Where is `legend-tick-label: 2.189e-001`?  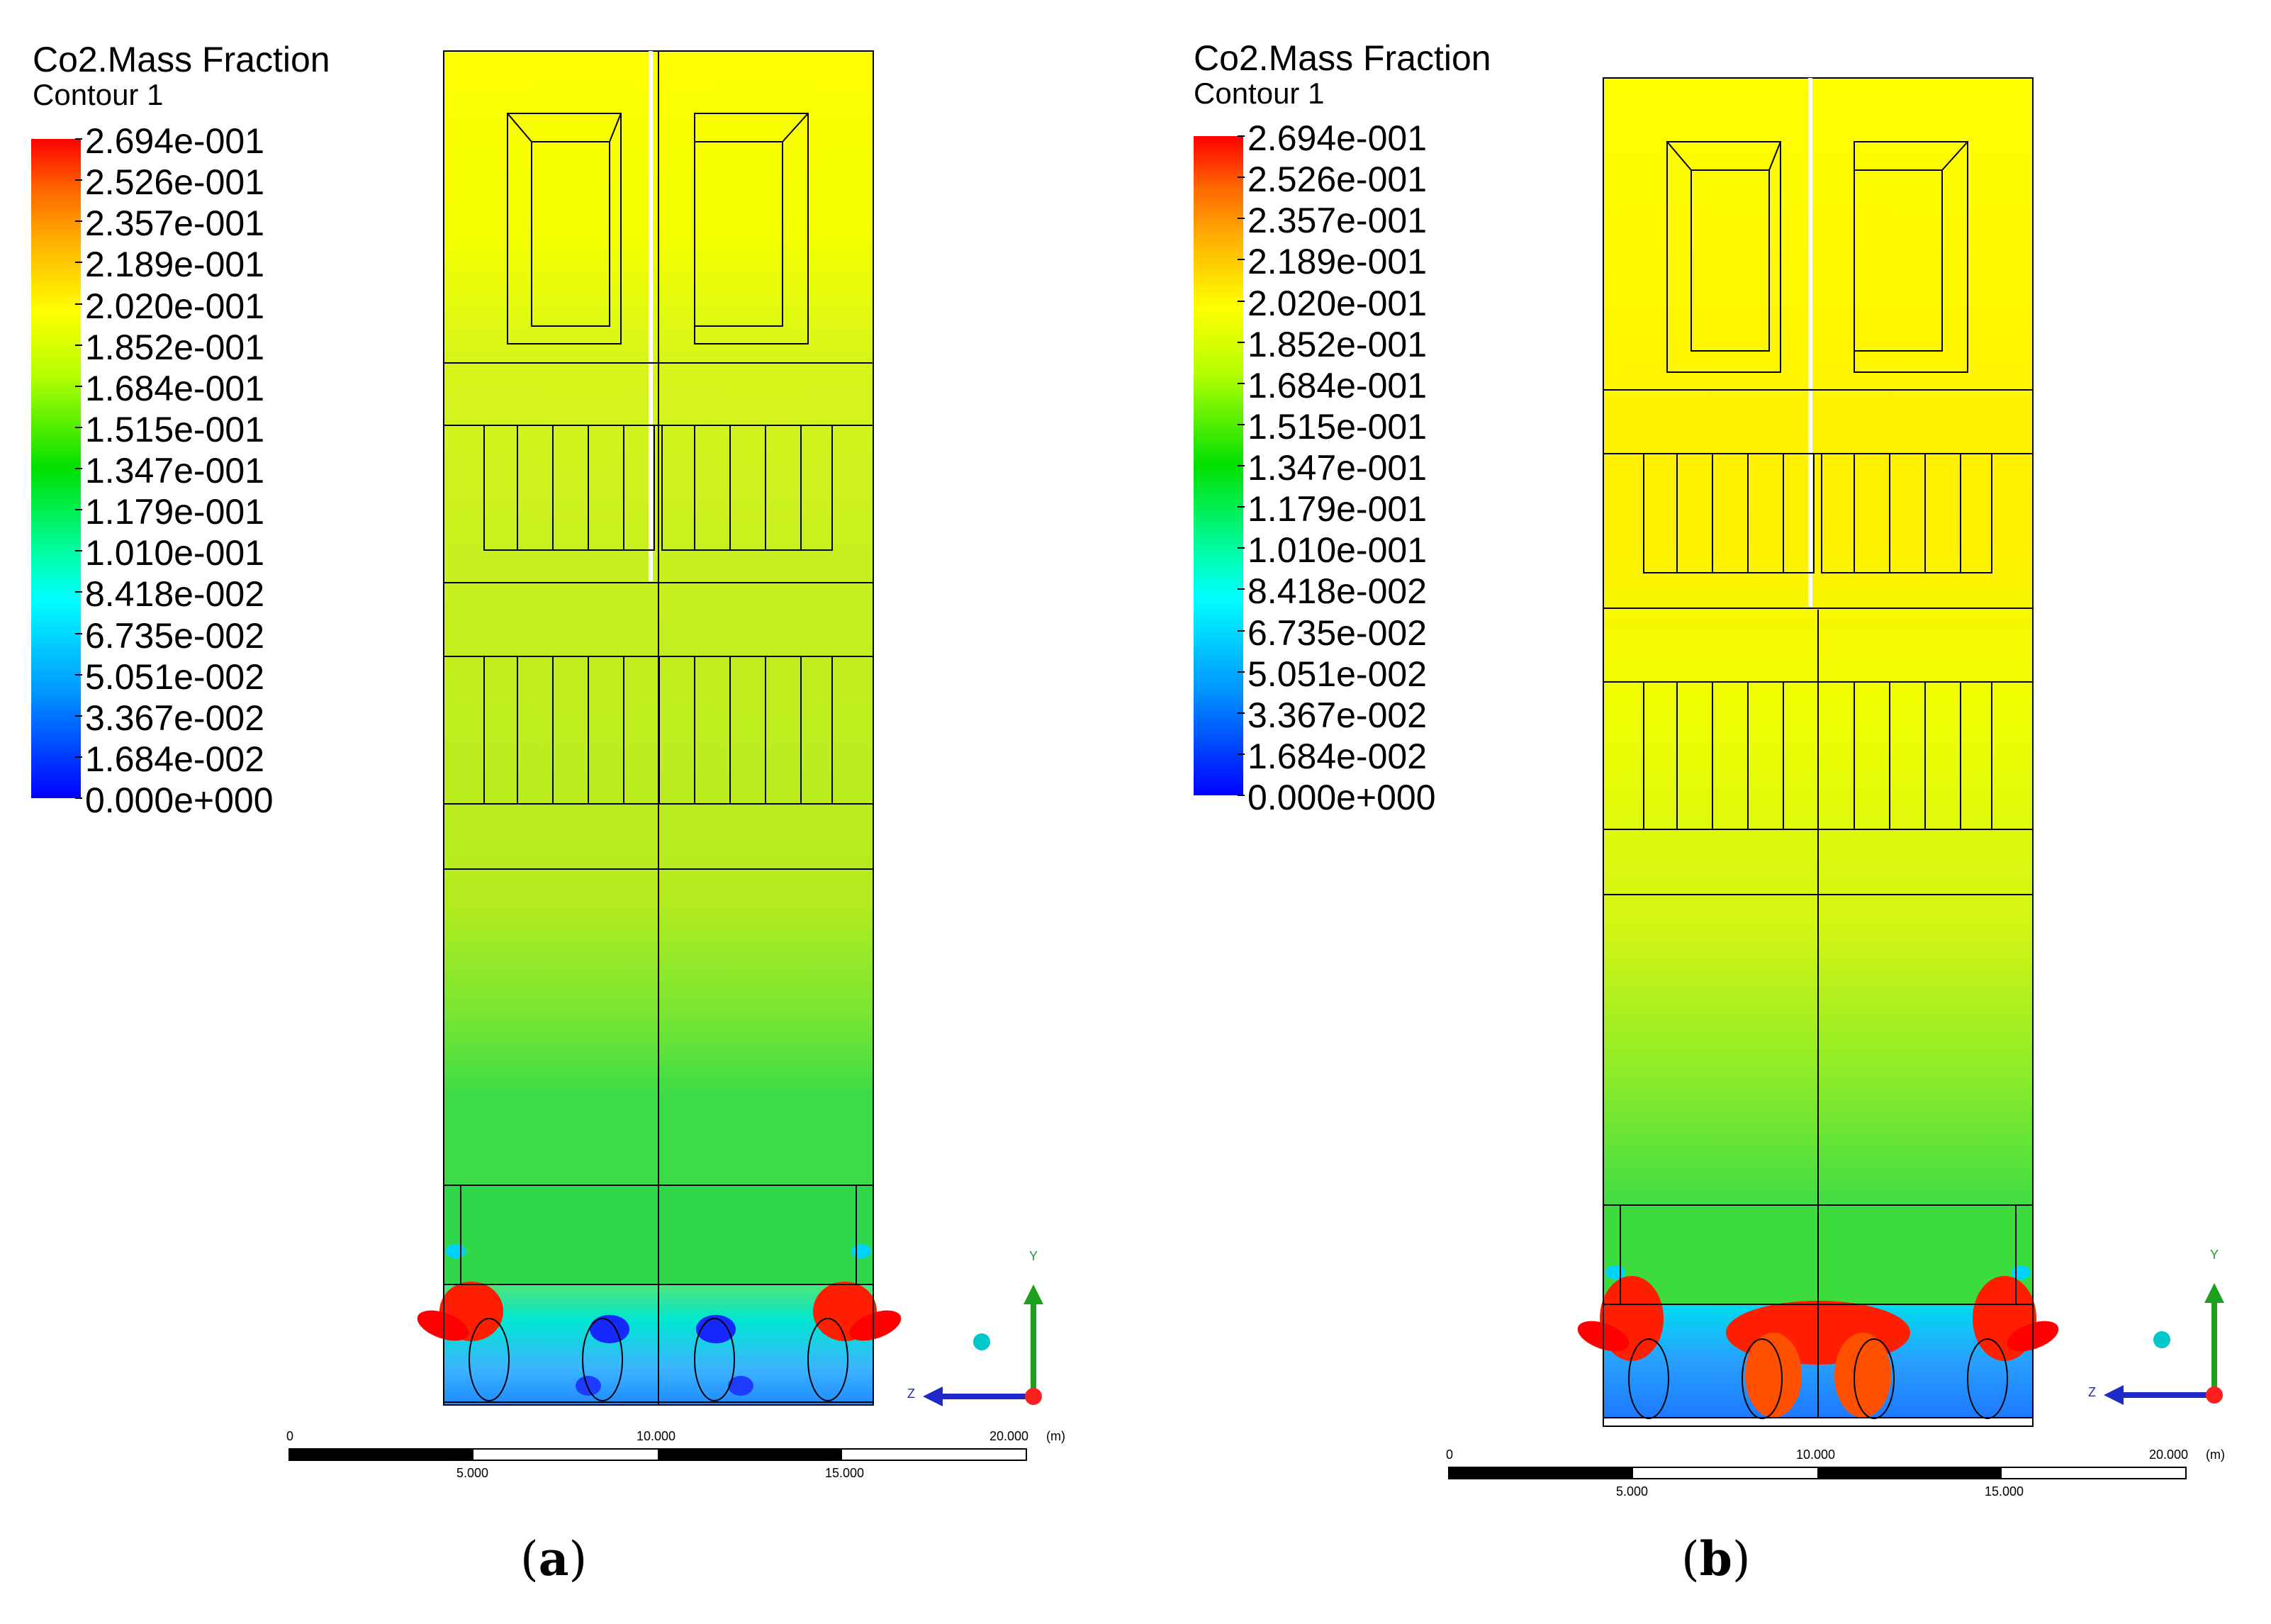
legend-tick-label: 2.189e-001 is located at coordinates (1337, 262).